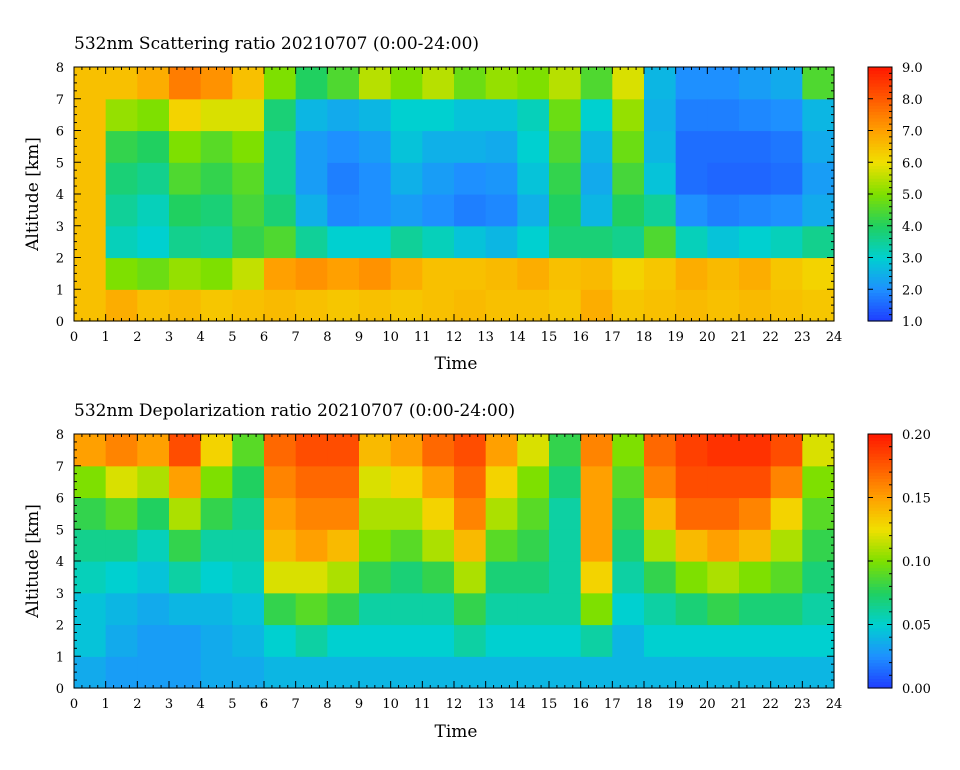 This screenshot has width=960, height=770. What do you see at coordinates (169, 704) in the screenshot?
I see `x-tick-label: 3` at bounding box center [169, 704].